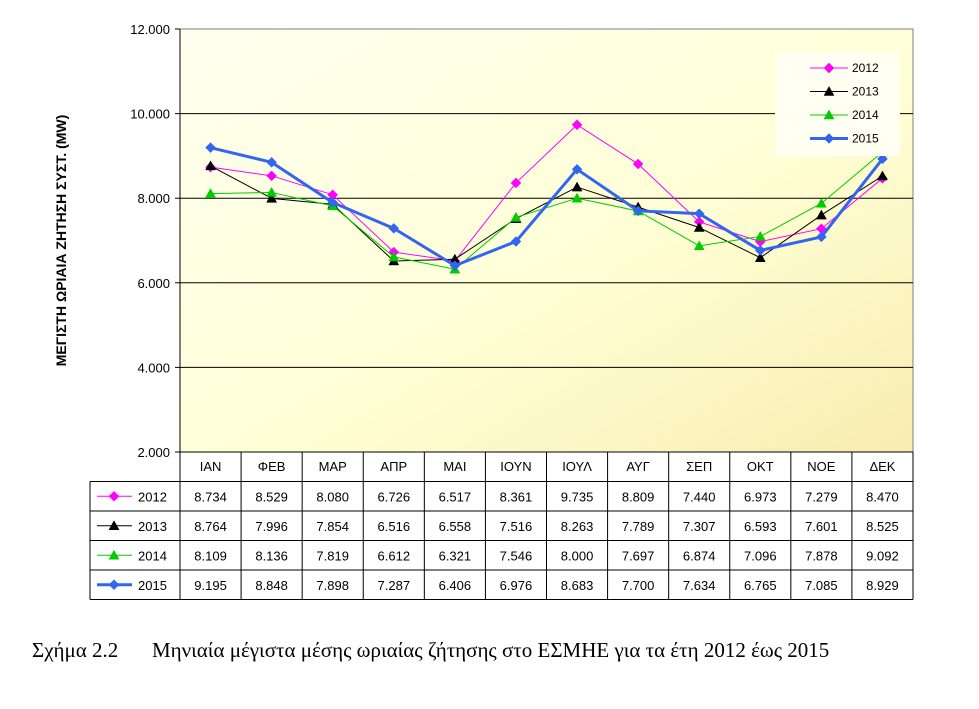  What do you see at coordinates (882, 496) in the screenshot?
I see `table-cell: 8.470` at bounding box center [882, 496].